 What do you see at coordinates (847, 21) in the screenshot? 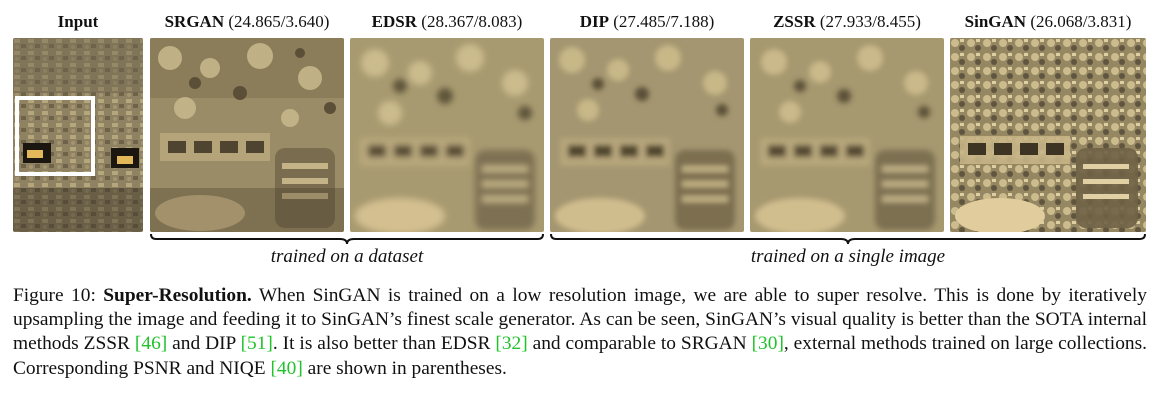
I see `label-zssr: ZSSR (27.933/8.455)` at bounding box center [847, 21].